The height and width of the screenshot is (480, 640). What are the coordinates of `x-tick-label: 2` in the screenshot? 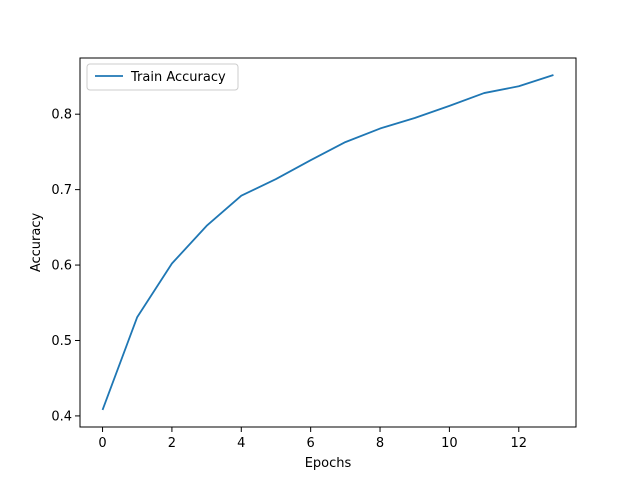 It's located at (172, 443).